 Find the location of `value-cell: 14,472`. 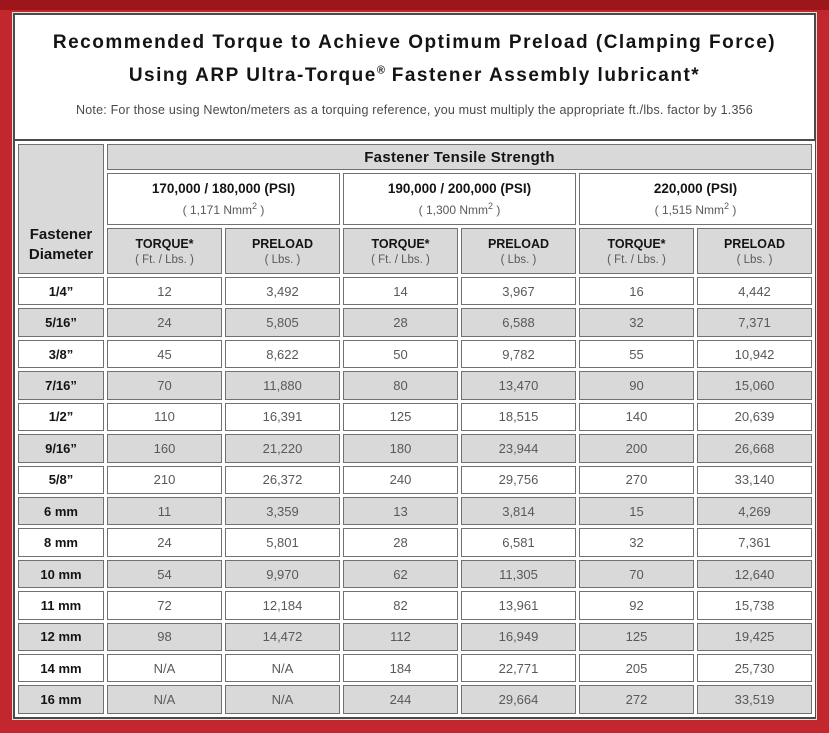

value-cell: 14,472 is located at coordinates (282, 637).